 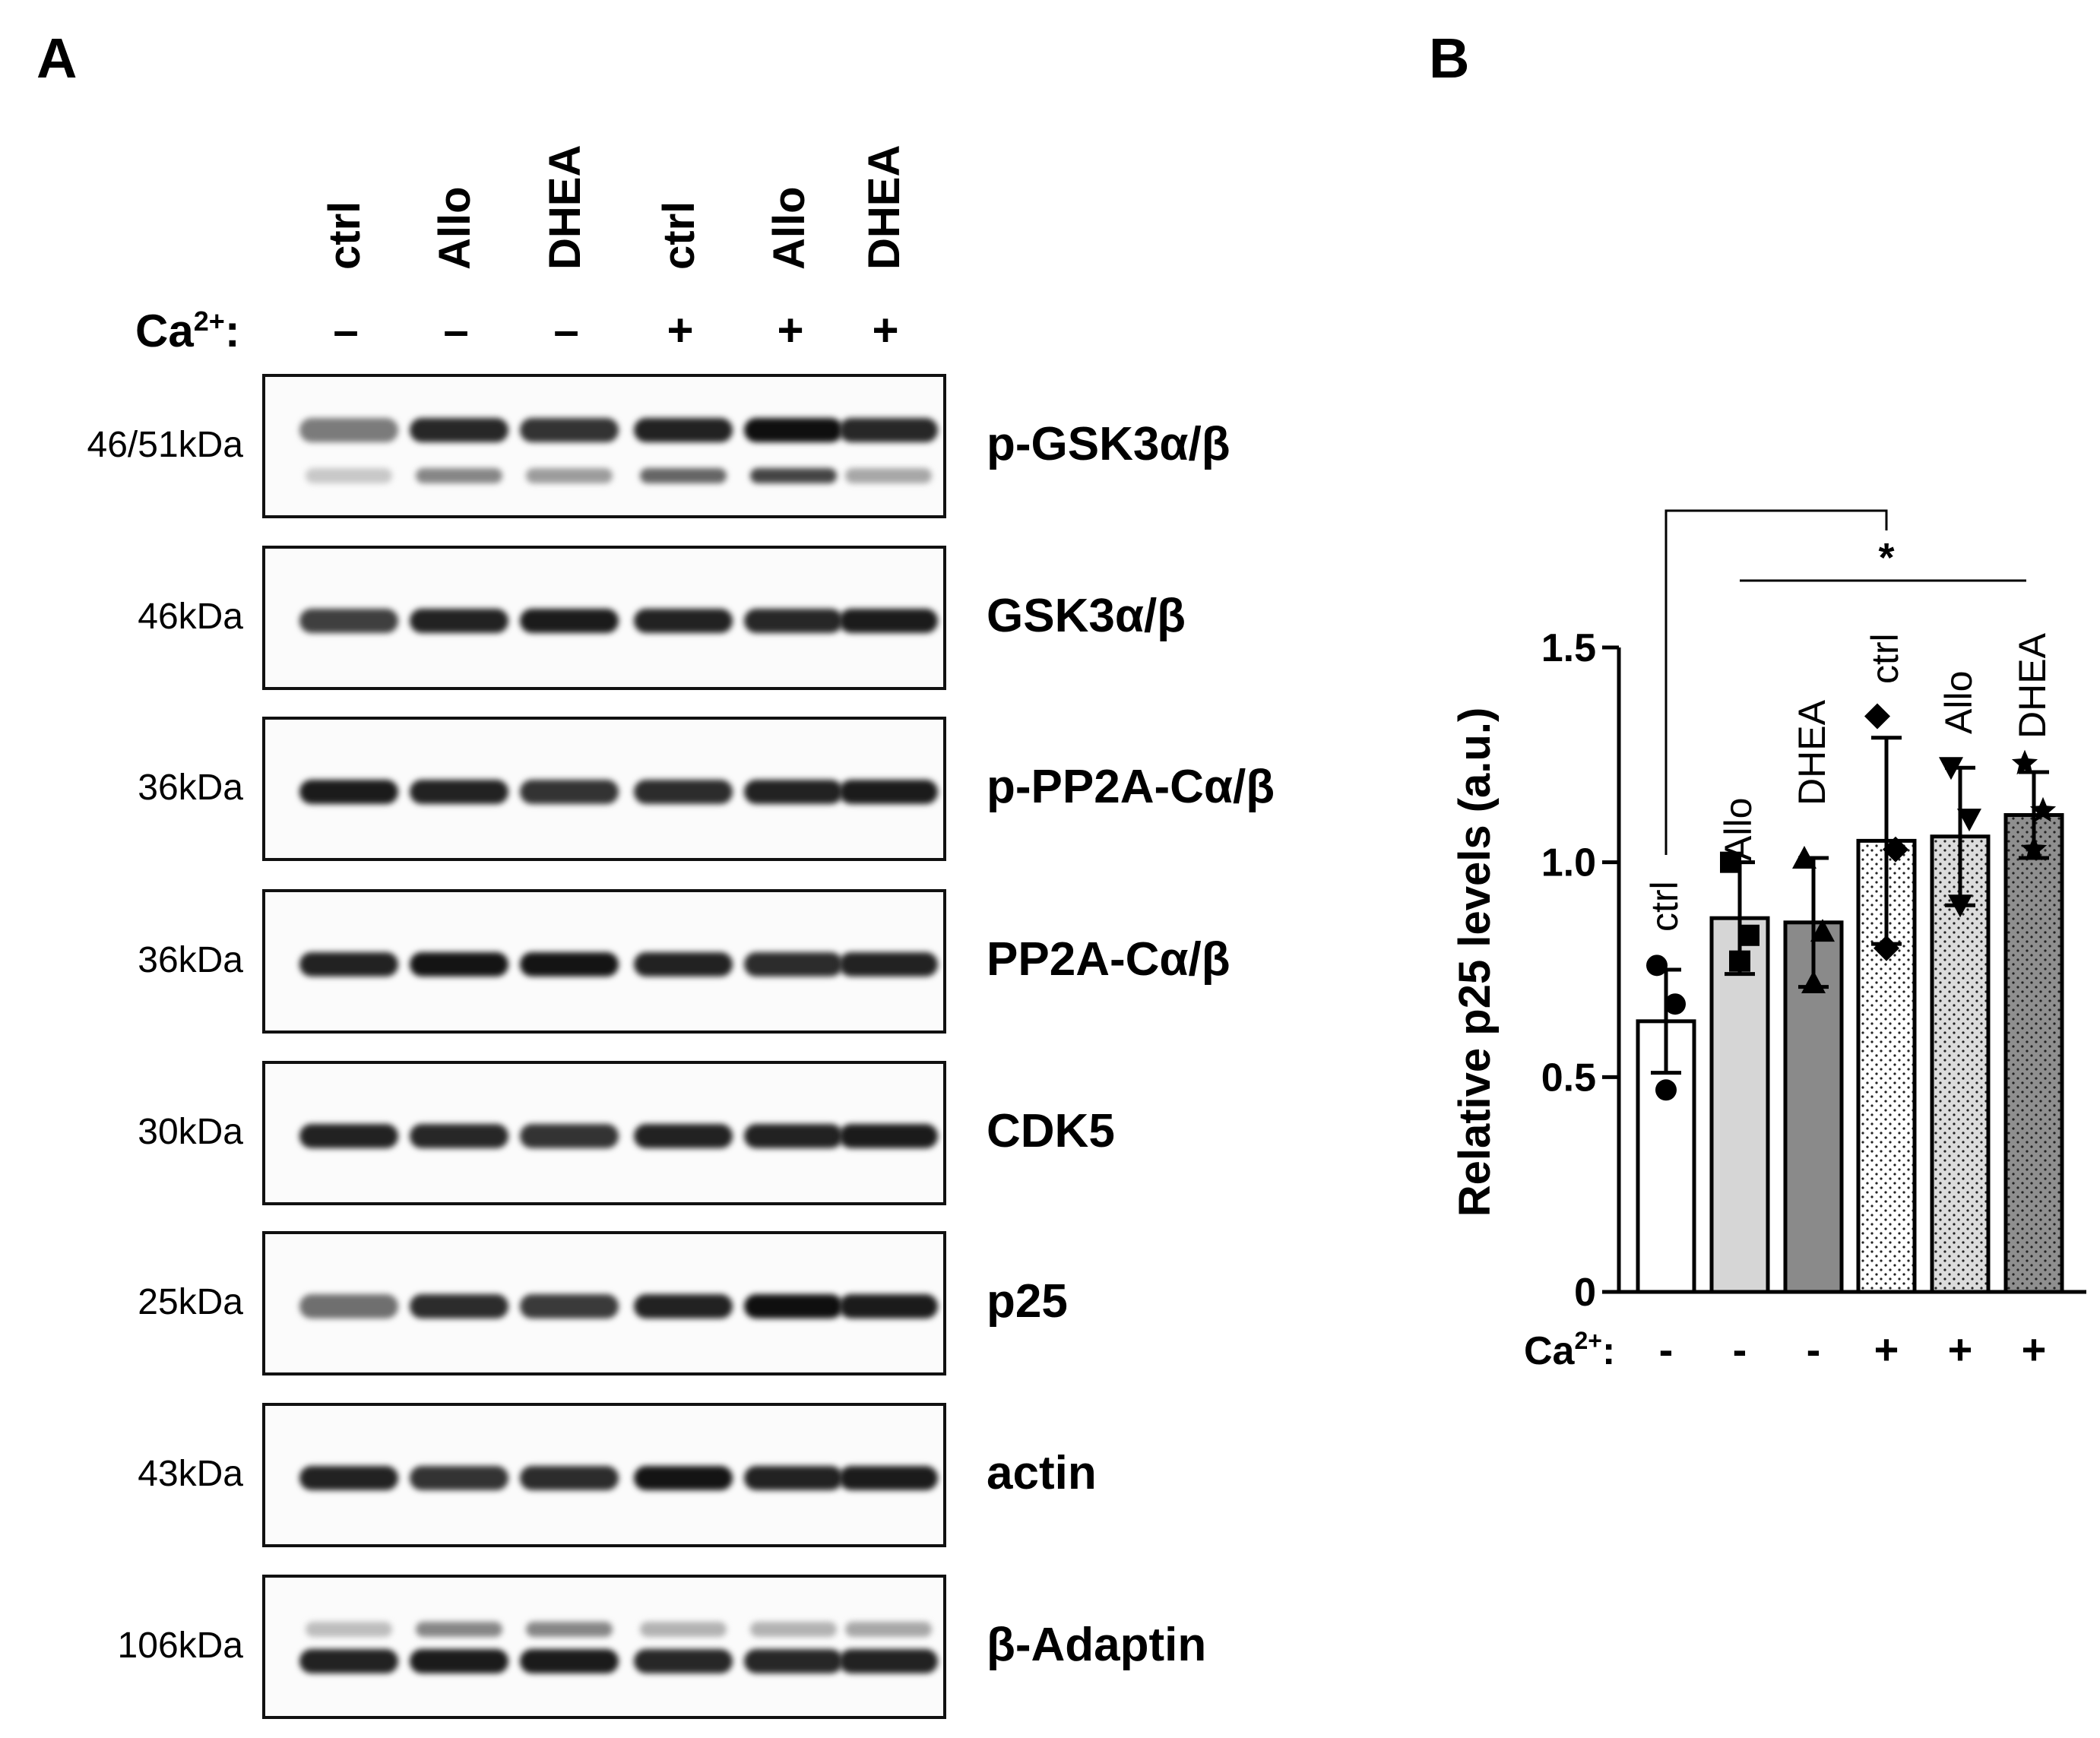 I want to click on molecular-weight-label: 30kDa, so click(x=190, y=1132).